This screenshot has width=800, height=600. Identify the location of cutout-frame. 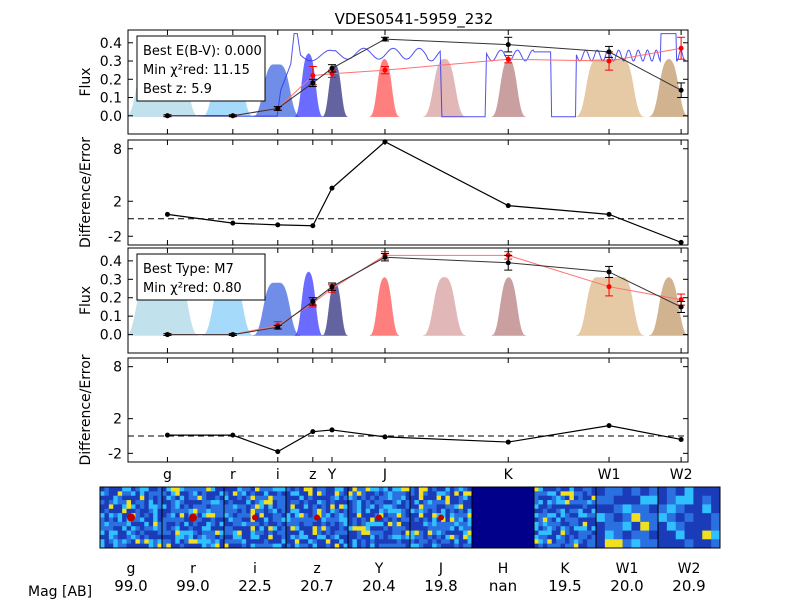
(689, 517).